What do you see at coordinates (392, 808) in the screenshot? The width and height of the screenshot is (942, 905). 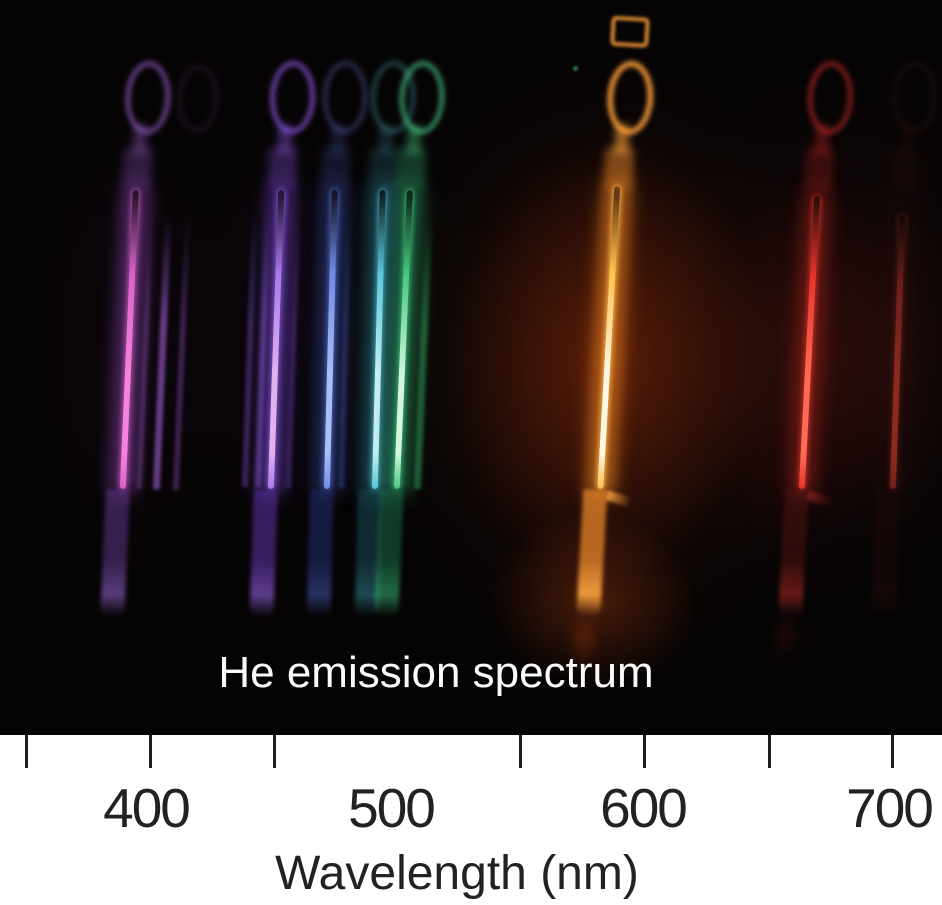 I see `axis-tick-label: 500` at bounding box center [392, 808].